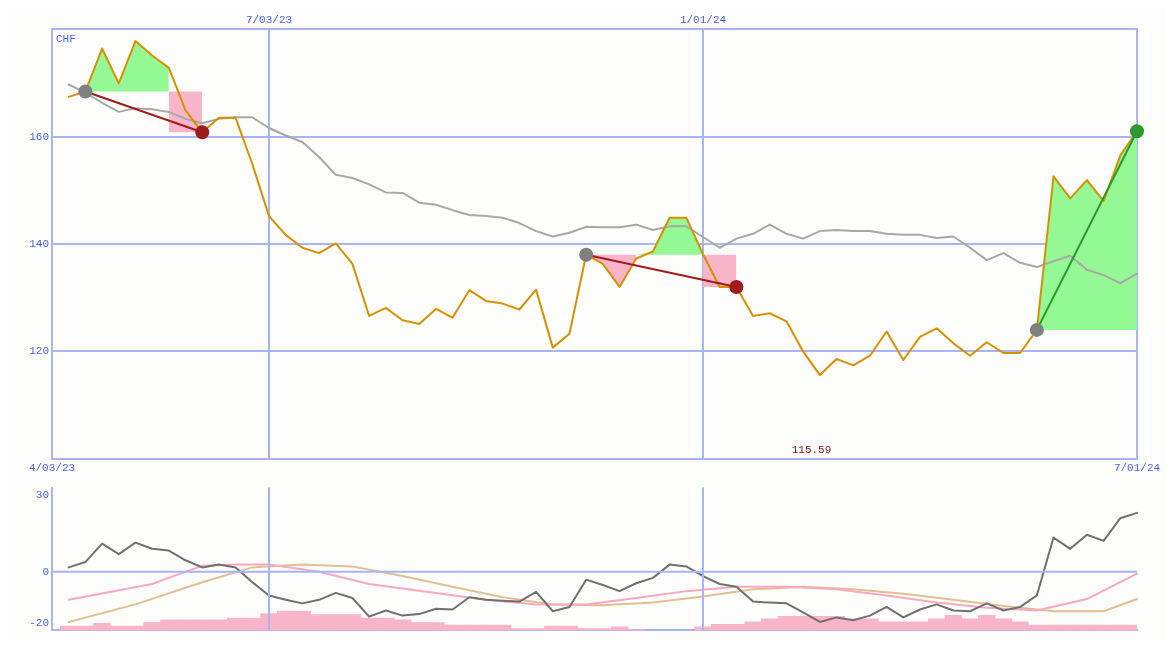 The height and width of the screenshot is (650, 1175). I want to click on x2-tick-label: 7/03/23, so click(269, 19).